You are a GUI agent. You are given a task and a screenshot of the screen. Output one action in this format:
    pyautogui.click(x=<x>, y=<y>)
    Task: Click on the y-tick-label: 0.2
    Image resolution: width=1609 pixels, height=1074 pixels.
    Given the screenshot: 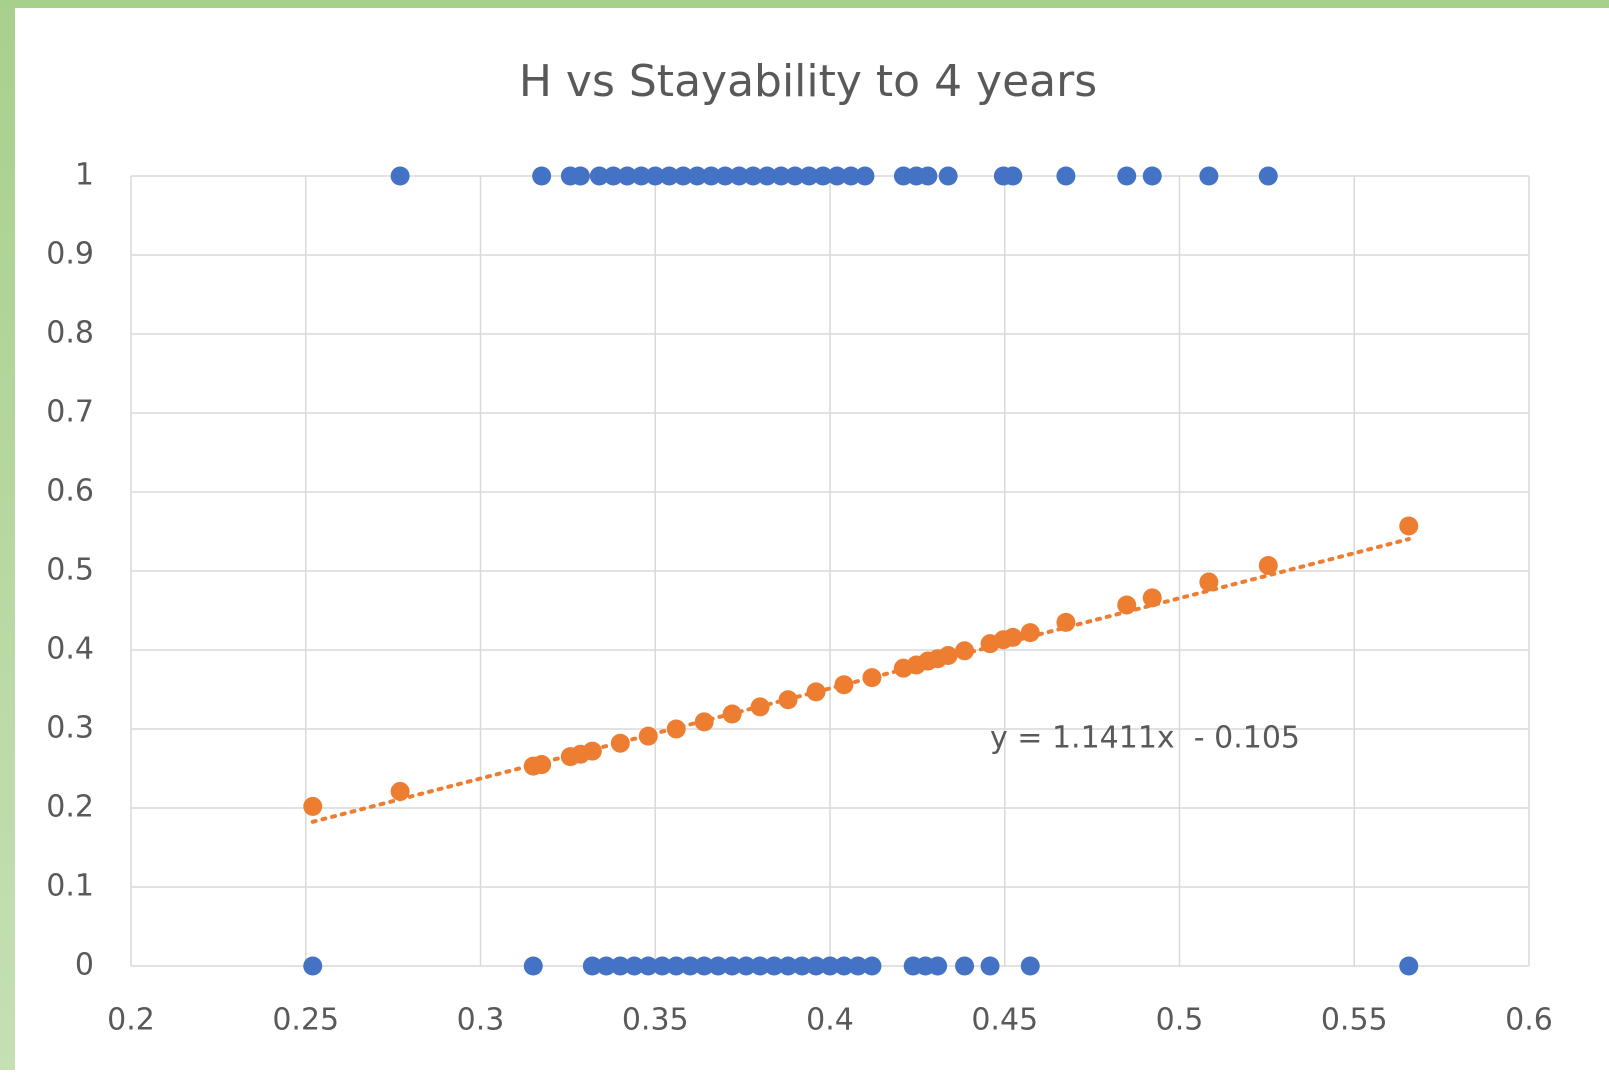 What is the action you would take?
    pyautogui.click(x=70, y=807)
    